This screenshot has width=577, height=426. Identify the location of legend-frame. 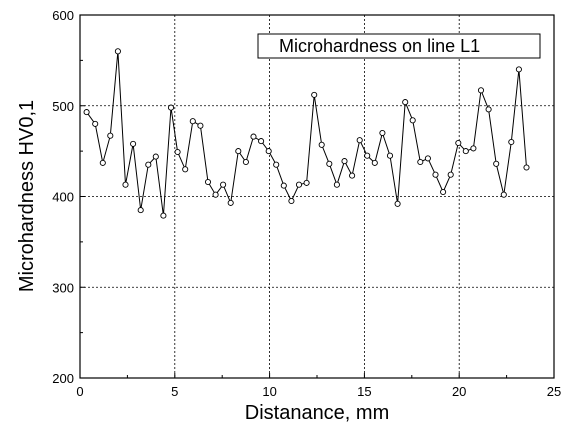
(399, 46).